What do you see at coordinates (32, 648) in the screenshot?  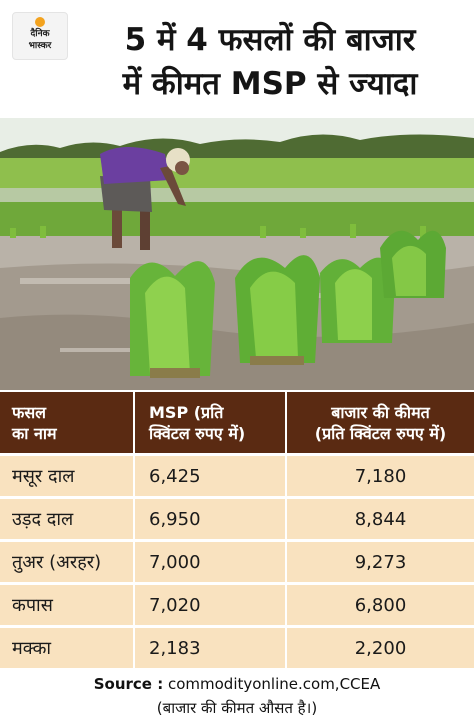 I see `crop-name-cell: मक्का` at bounding box center [32, 648].